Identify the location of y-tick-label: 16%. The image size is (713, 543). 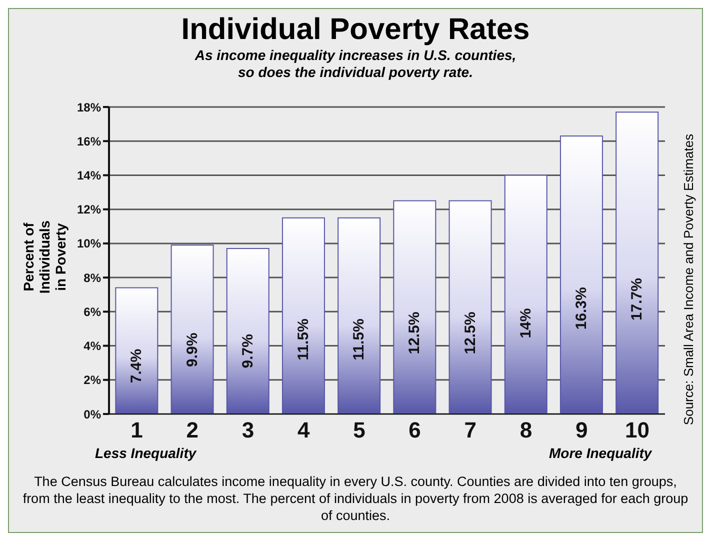
(89, 141).